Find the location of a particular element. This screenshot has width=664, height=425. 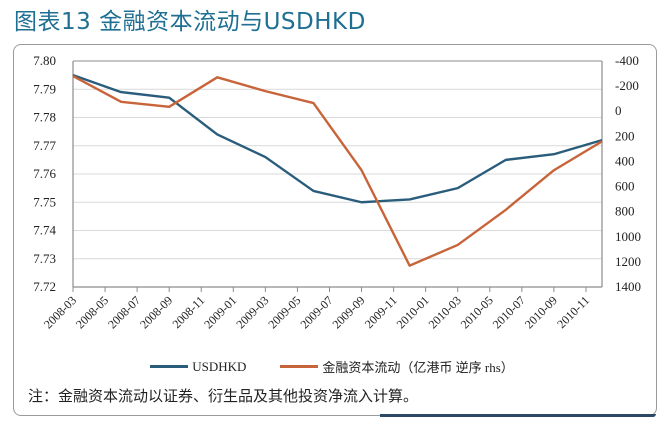

chart-title: 图表13 金融资本流动与USDHKD is located at coordinates (190, 22).